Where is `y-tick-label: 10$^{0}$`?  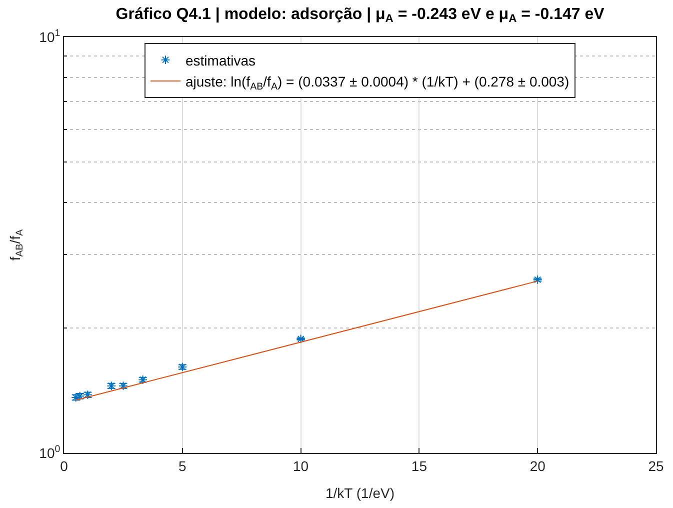 y-tick-label: 10$^{0}$ is located at coordinates (50, 452).